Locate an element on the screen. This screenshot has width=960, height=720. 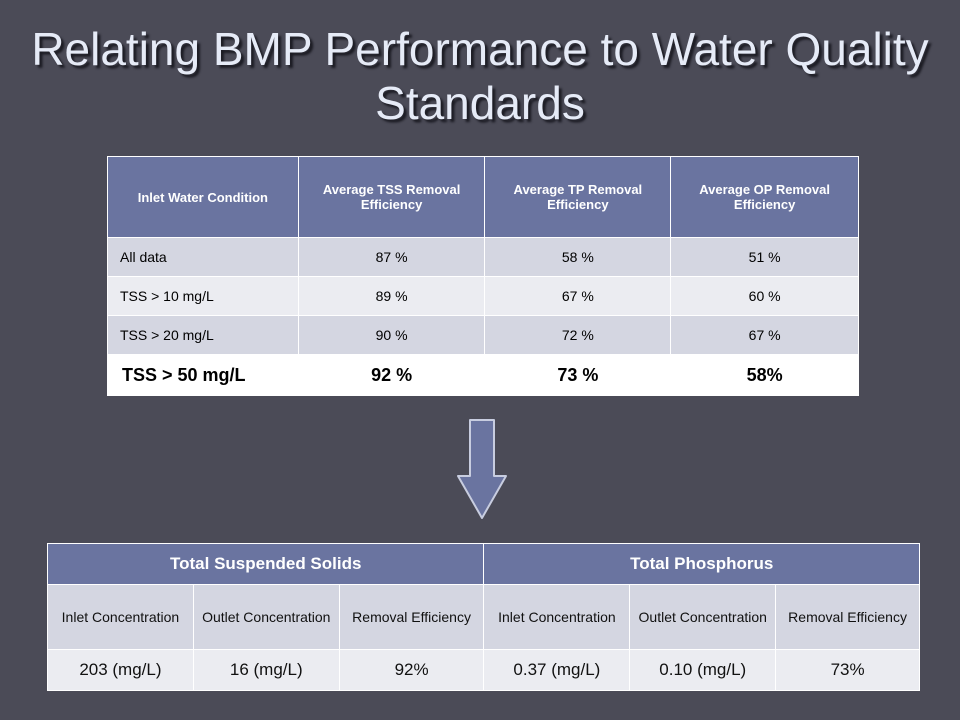
cell-tss: 89 % is located at coordinates (391, 296).